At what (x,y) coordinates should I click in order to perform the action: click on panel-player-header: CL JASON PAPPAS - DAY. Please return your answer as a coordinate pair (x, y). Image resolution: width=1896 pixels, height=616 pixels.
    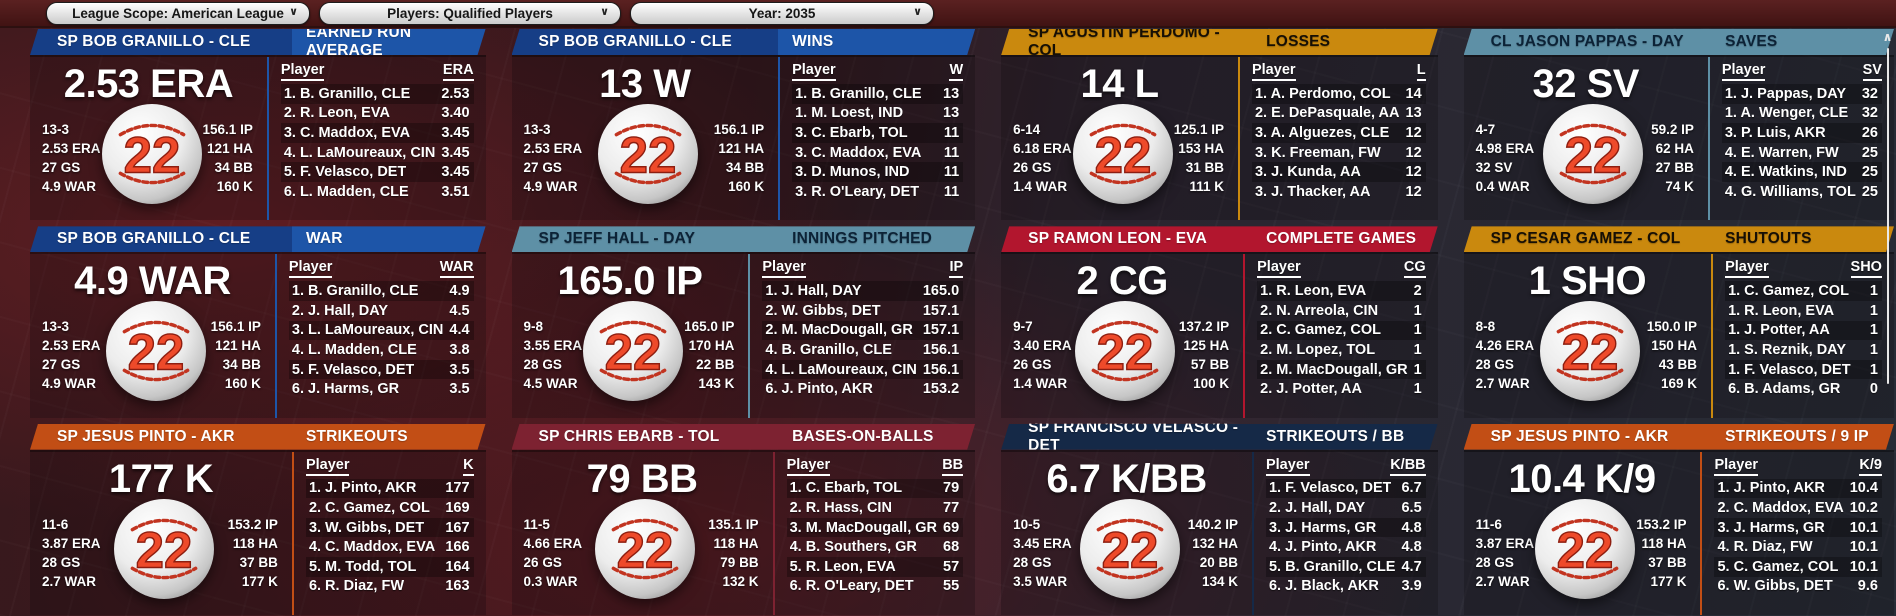
    Looking at the image, I should click on (1587, 42).